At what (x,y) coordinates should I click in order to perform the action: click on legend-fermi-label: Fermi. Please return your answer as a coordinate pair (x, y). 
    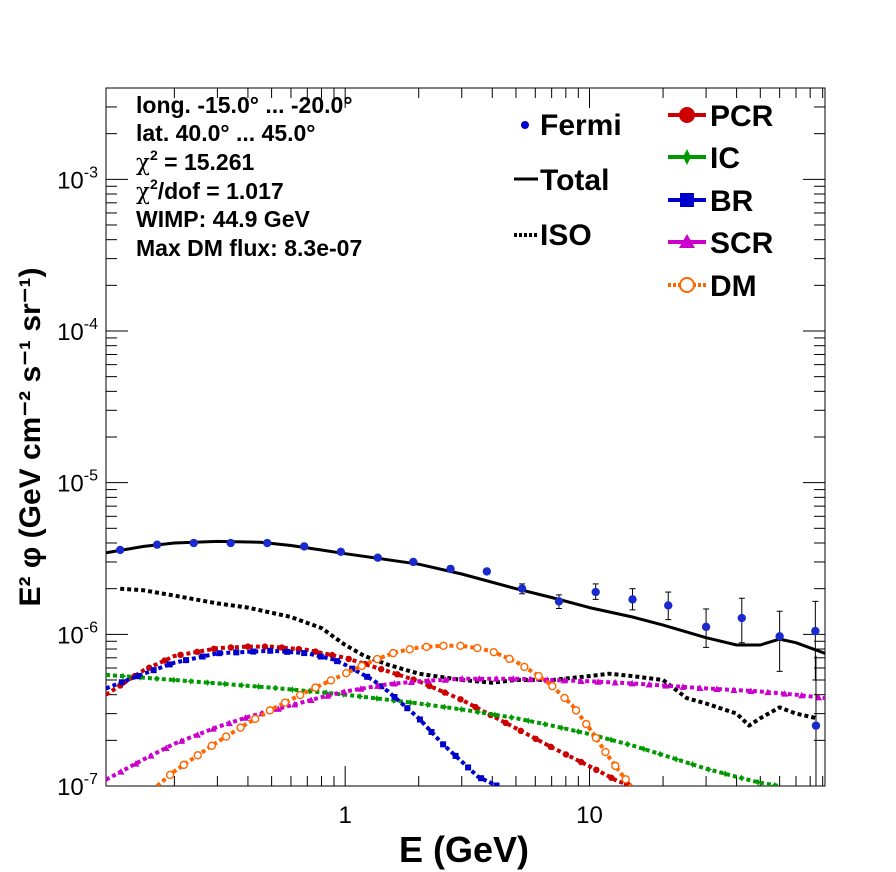
    Looking at the image, I should click on (581, 125).